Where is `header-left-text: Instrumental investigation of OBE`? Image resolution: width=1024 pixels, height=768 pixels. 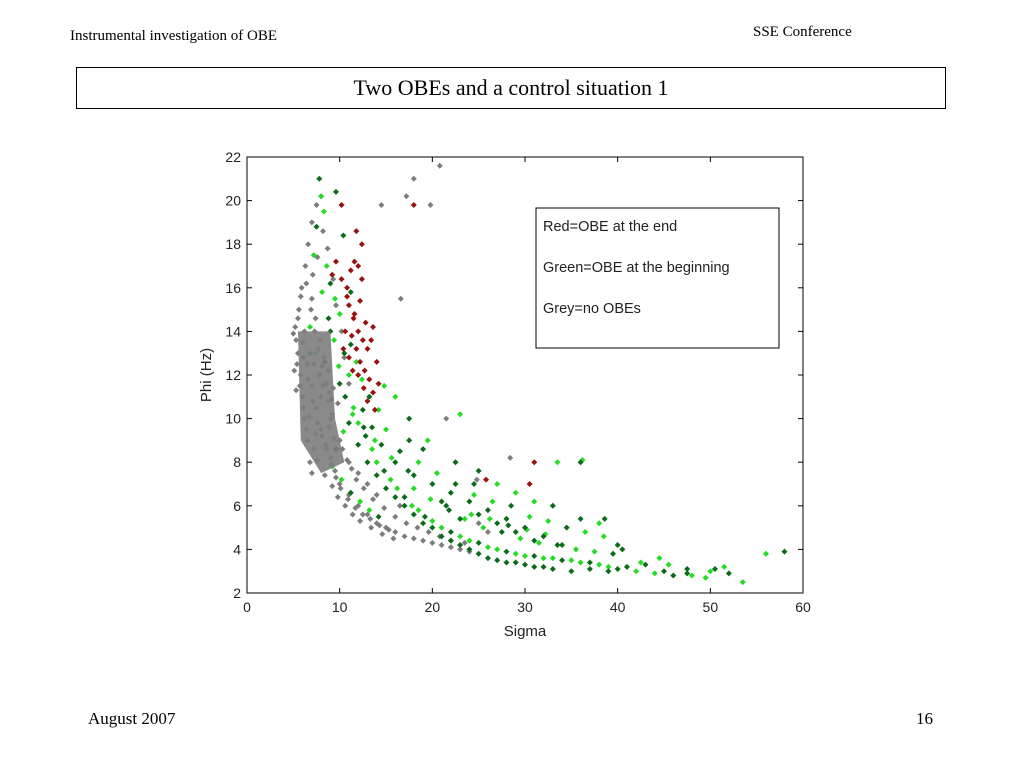 header-left-text: Instrumental investigation of OBE is located at coordinates (174, 36).